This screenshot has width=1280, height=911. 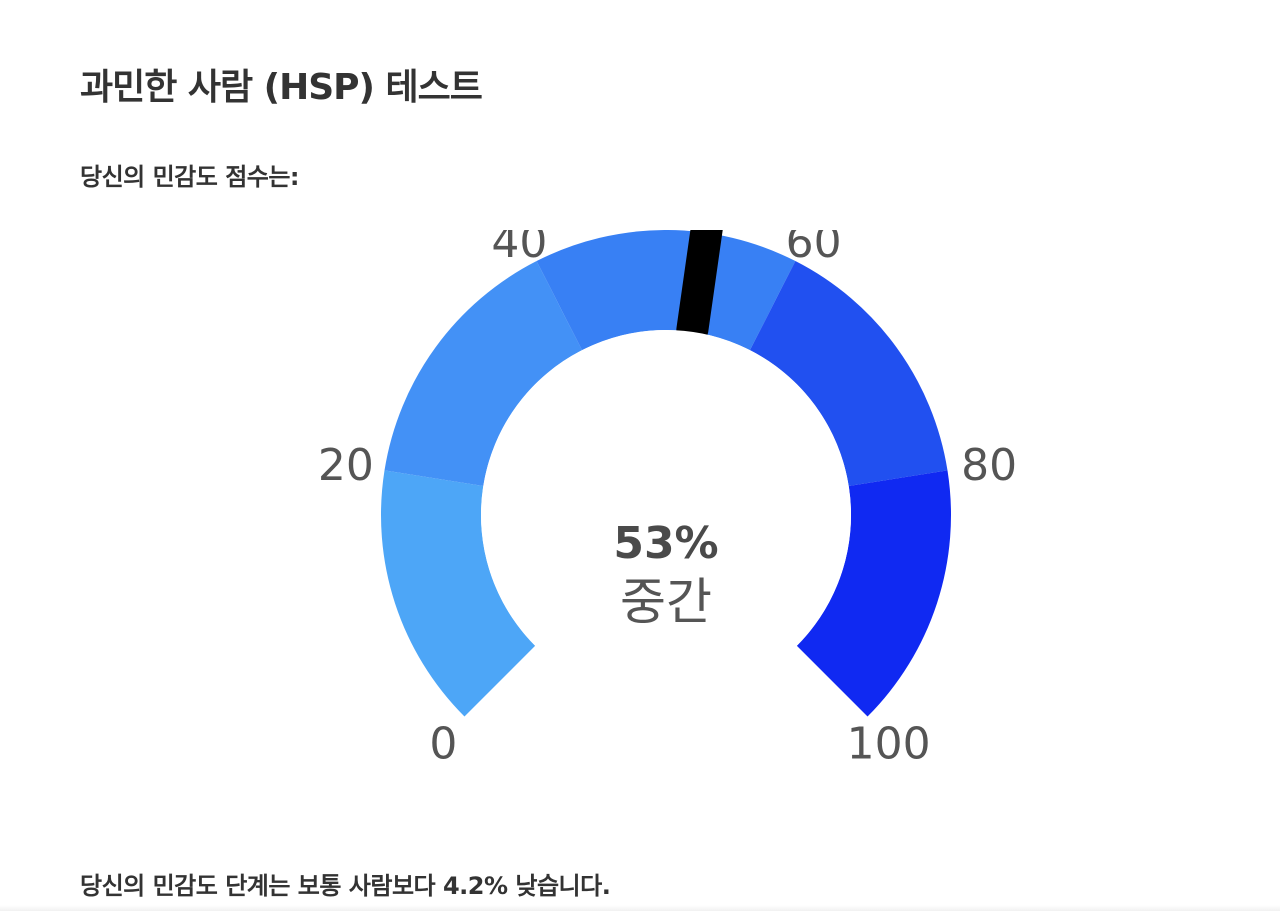 What do you see at coordinates (345, 886) in the screenshot?
I see `result-summary: 당신의 민감도 단계는 보통 사람보다 4.2% 낮습니다.` at bounding box center [345, 886].